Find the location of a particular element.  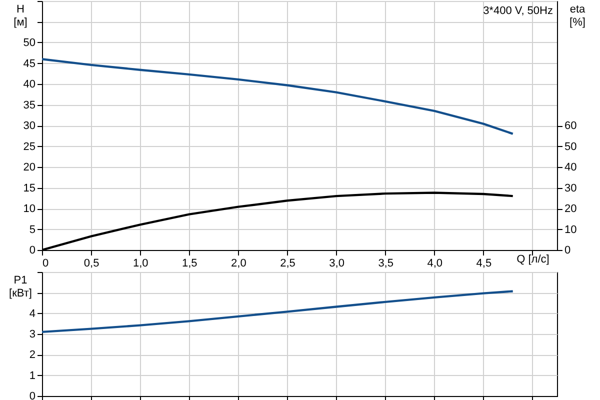

x-tick-label: 0 is located at coordinates (45, 264).